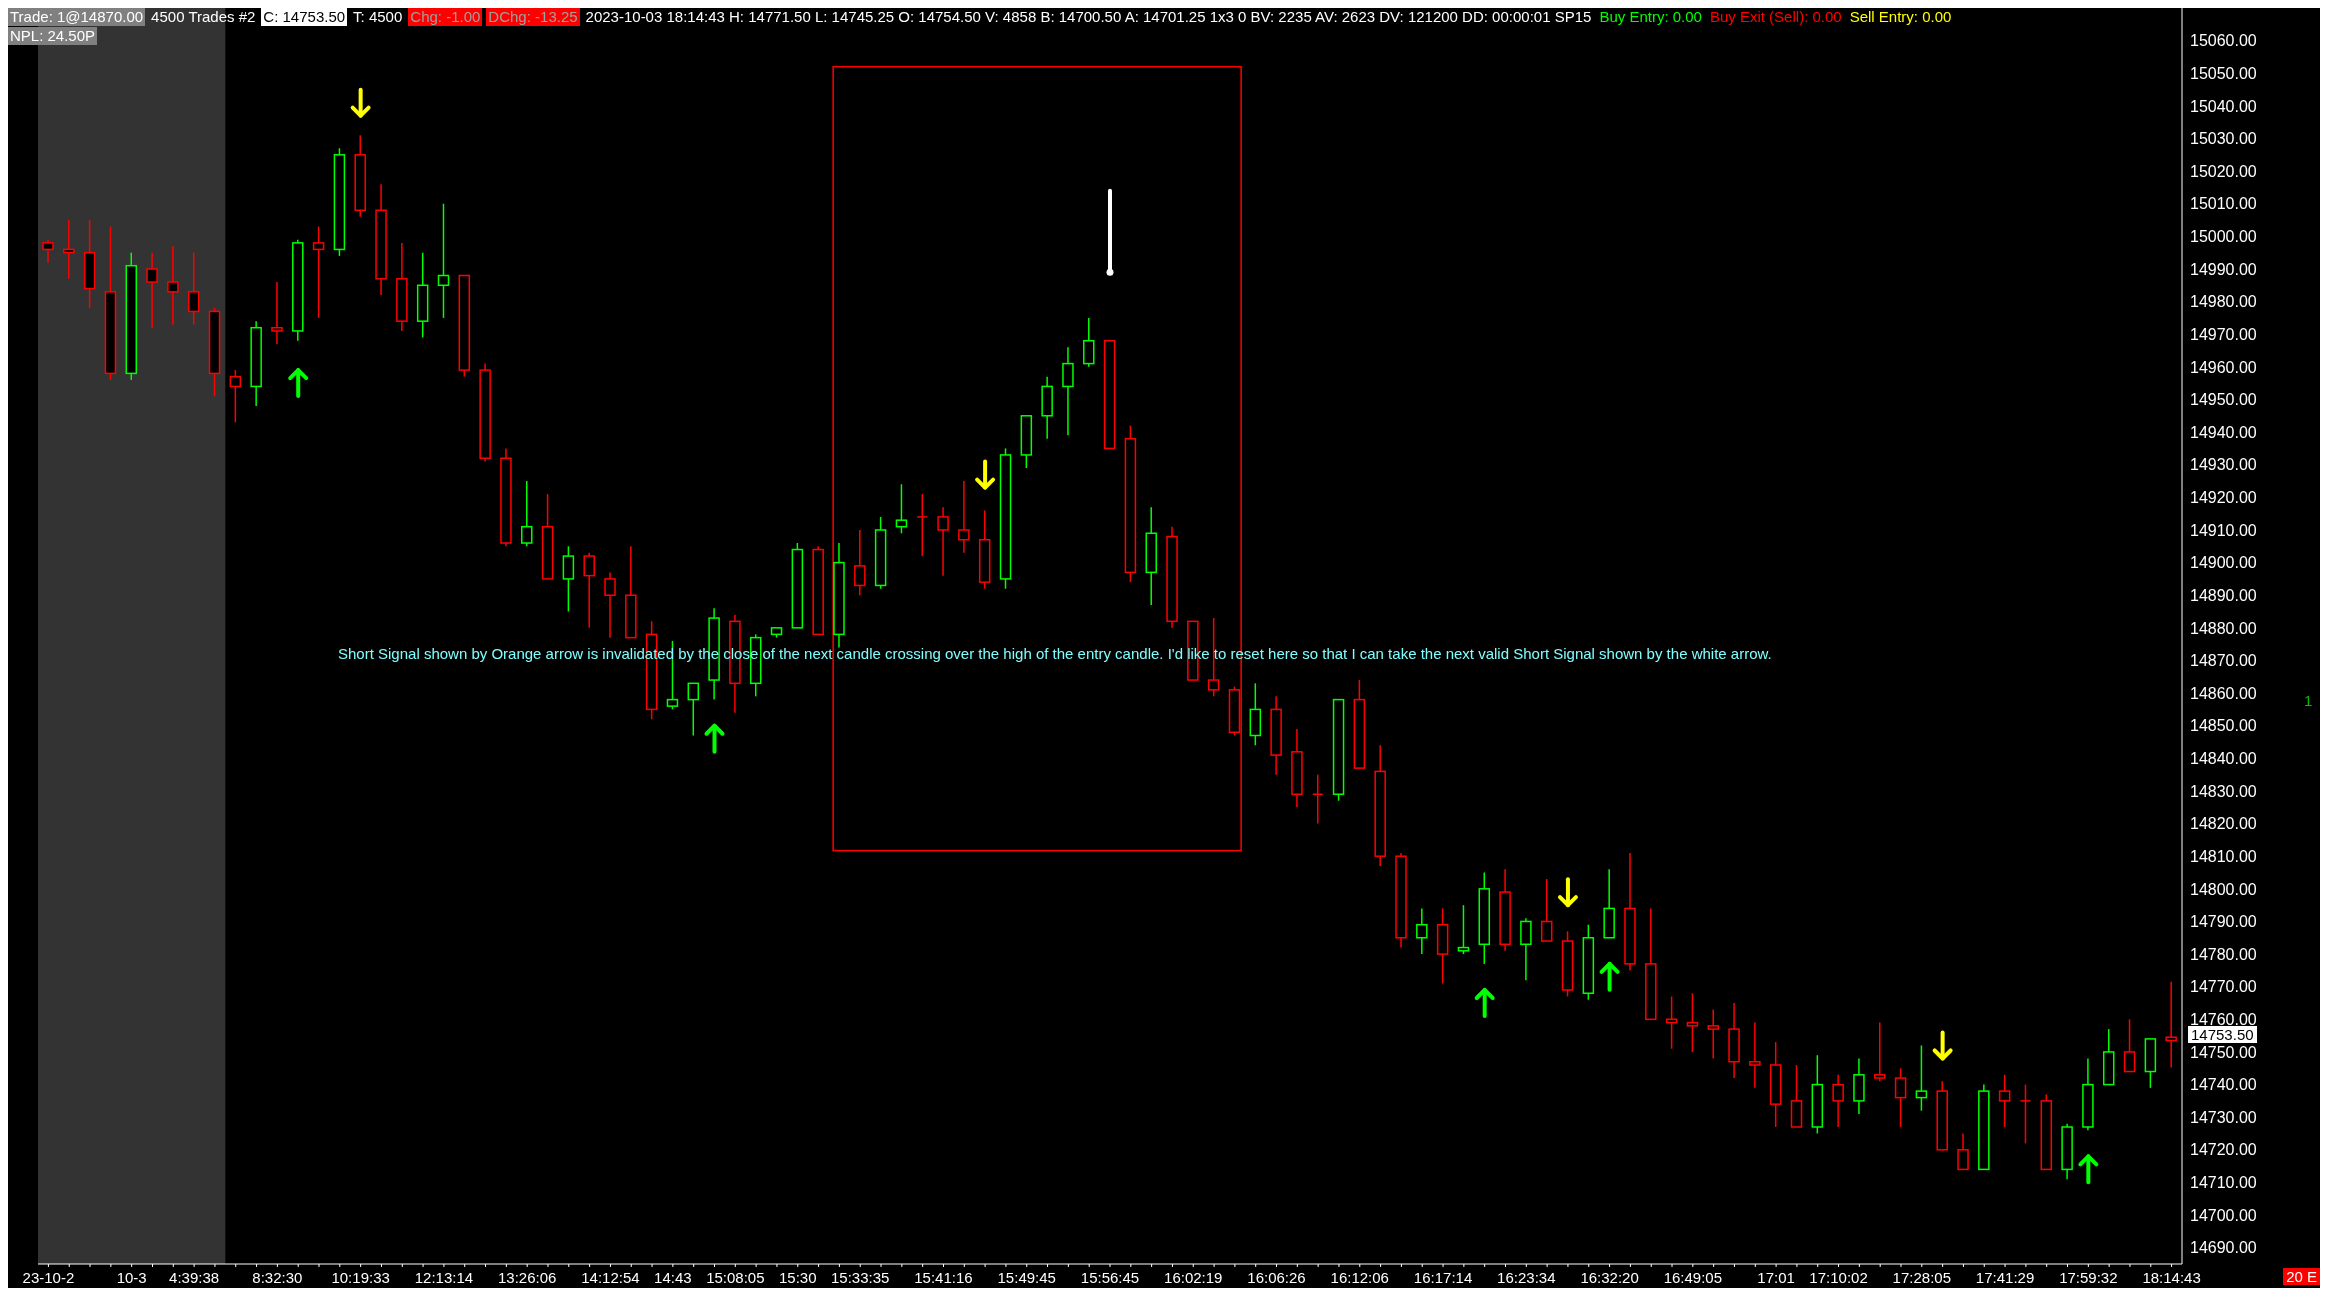 The width and height of the screenshot is (2328, 1296). Describe the element at coordinates (2223, 139) in the screenshot. I see `y-tick-label: 15030.00` at that location.